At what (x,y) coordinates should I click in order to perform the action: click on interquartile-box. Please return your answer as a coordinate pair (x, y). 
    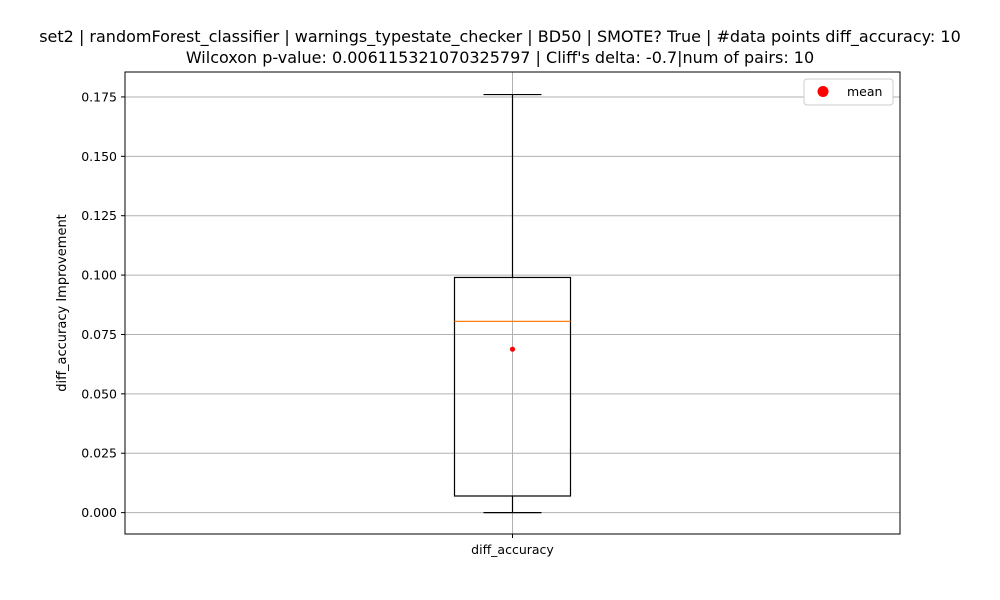
    Looking at the image, I should click on (512, 386).